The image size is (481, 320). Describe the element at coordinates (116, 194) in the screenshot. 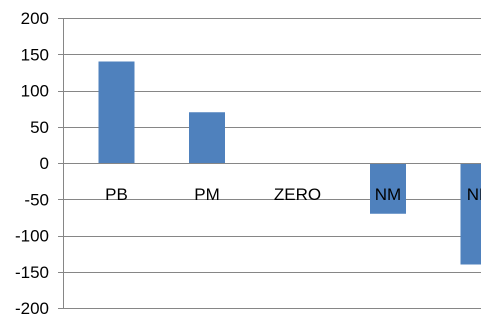

I see `x-category-label: PB` at that location.